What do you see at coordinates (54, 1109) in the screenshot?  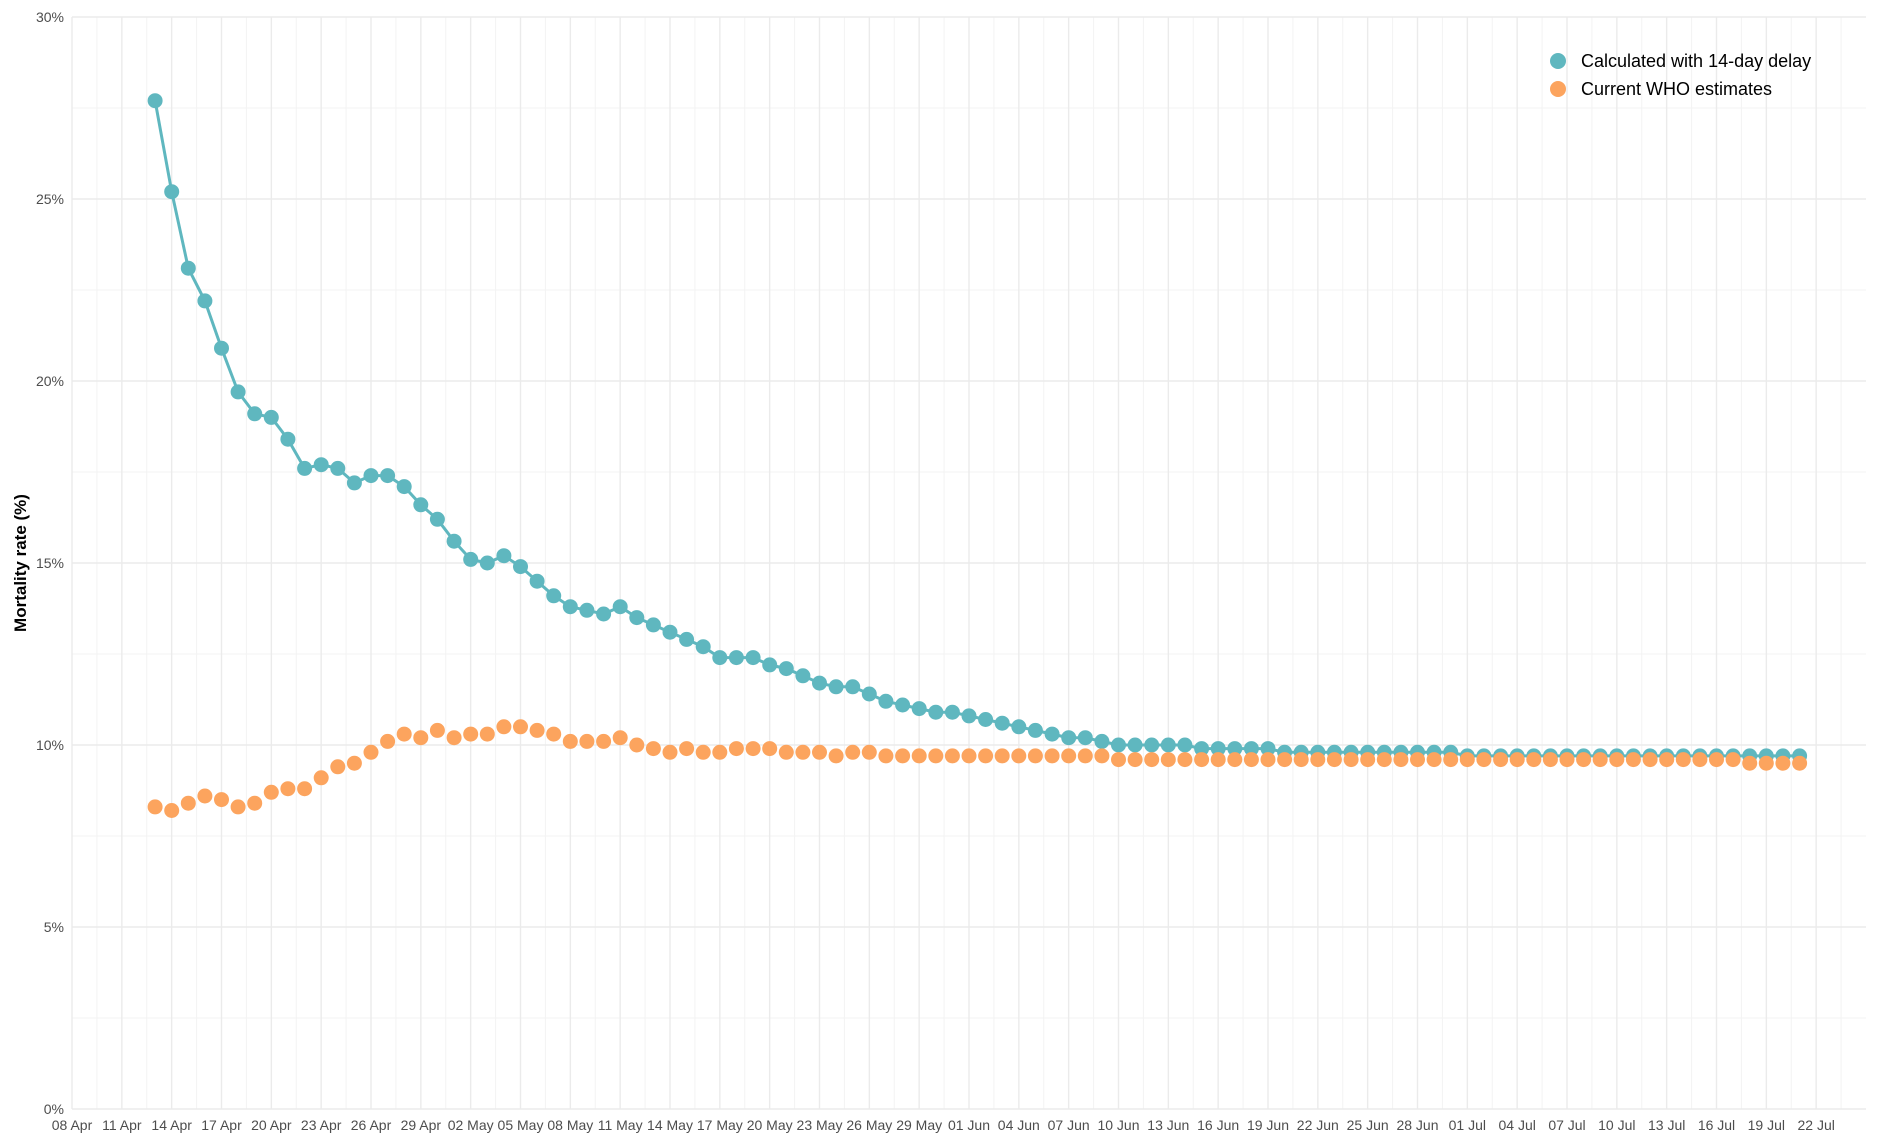 I see `y-tick-label: 0%` at bounding box center [54, 1109].